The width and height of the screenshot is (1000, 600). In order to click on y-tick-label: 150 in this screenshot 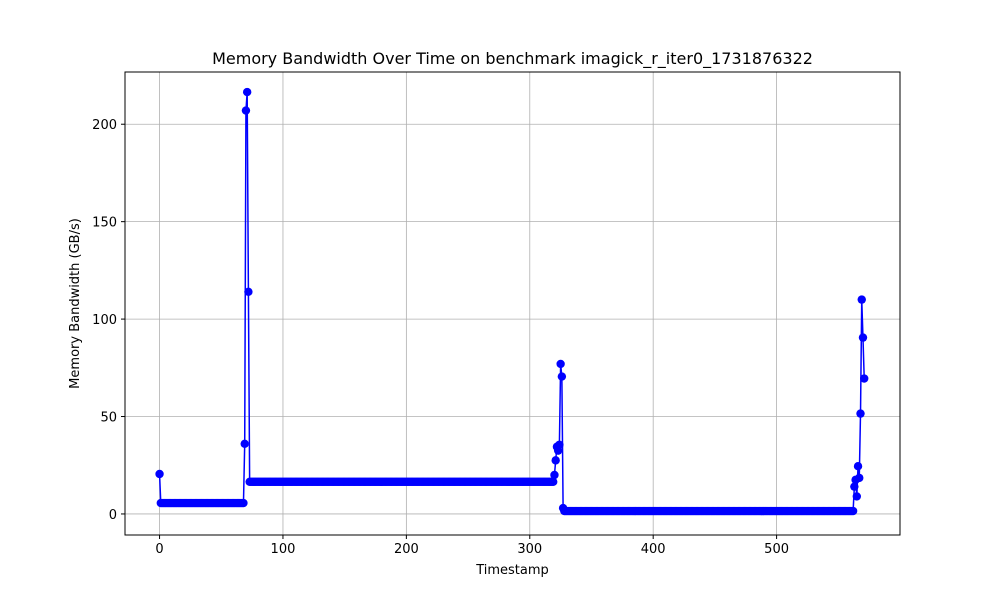, I will do `click(104, 223)`.